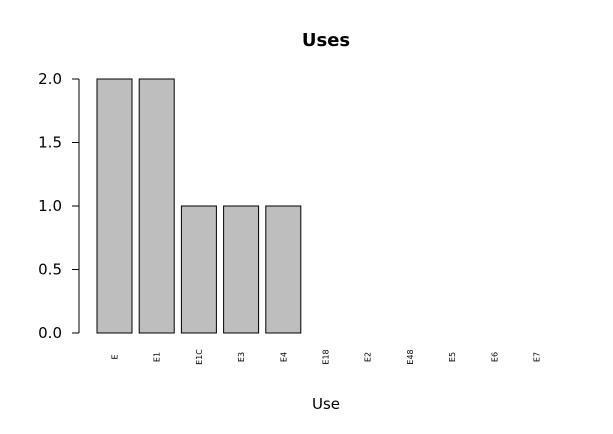  What do you see at coordinates (156, 206) in the screenshot?
I see `bar-E1` at bounding box center [156, 206].